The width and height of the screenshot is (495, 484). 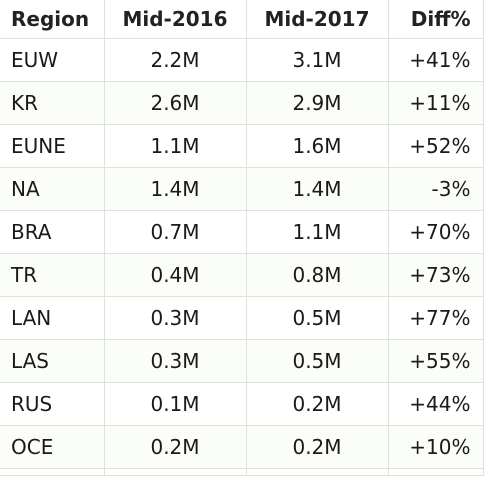 What do you see at coordinates (175, 19) in the screenshot?
I see `header-mid-2016: Mid-2016` at bounding box center [175, 19].